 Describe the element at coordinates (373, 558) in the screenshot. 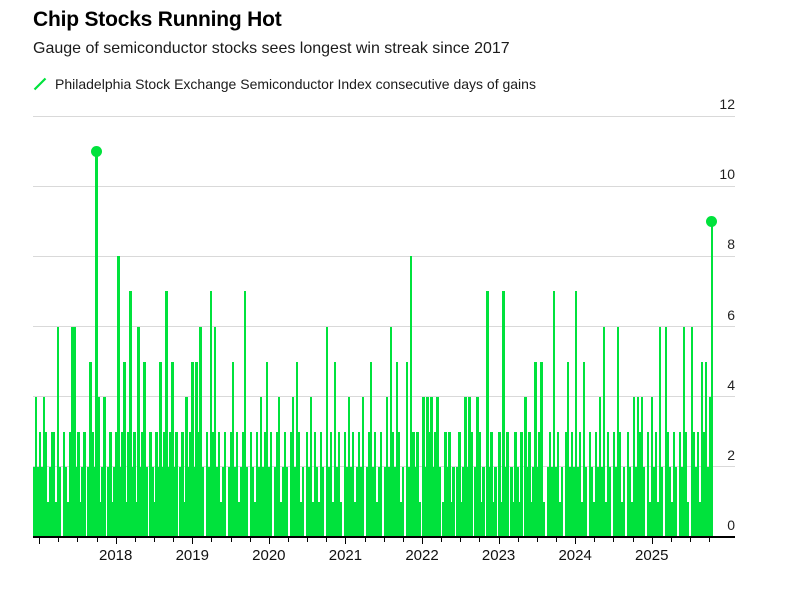

I see `x-axis: 2018 2019 2020 2021 2022 2023 2024 2025` at that location.